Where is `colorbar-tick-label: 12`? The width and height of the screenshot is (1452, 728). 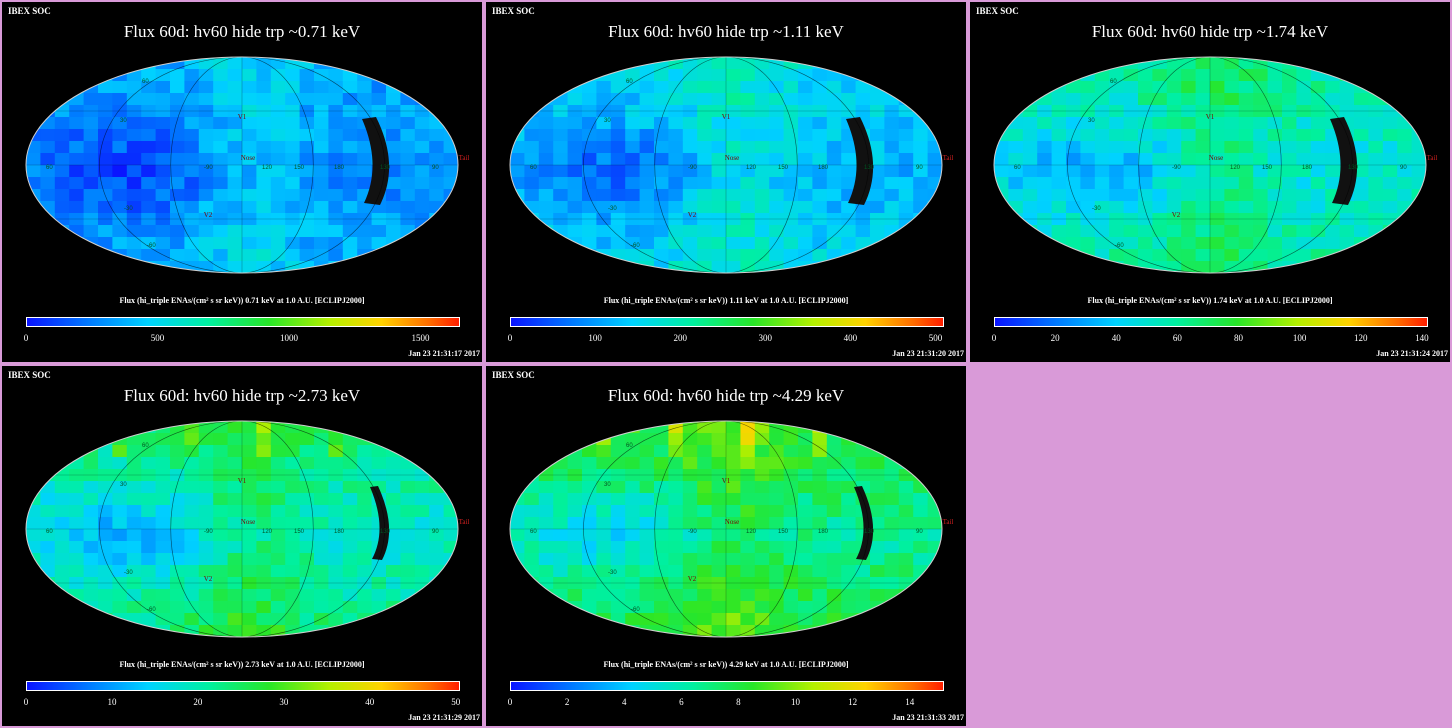 colorbar-tick-label: 12 is located at coordinates (853, 702).